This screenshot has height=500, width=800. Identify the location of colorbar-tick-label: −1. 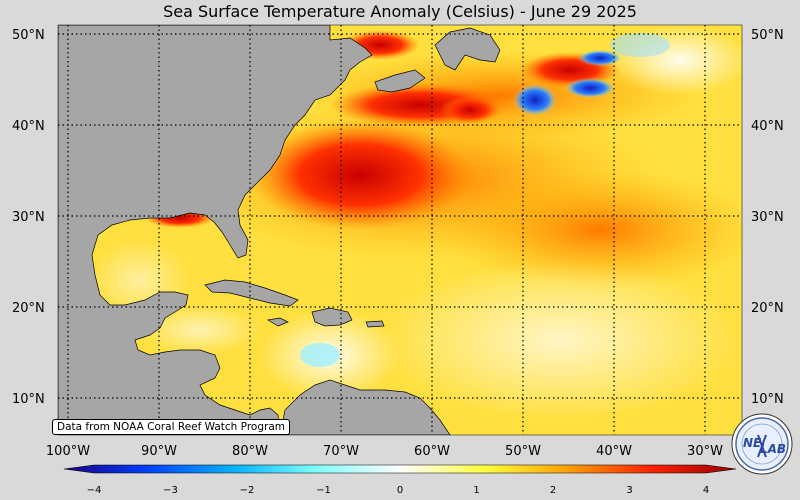
(323, 490).